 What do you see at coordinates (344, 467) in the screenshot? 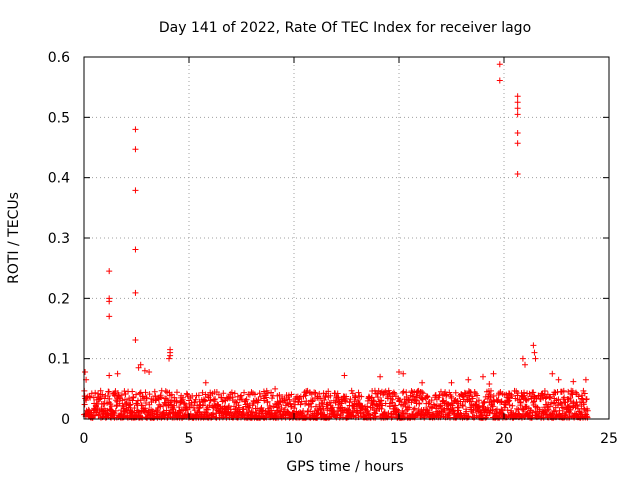
I see `x-axis-label: GPS time / hours` at bounding box center [344, 467].